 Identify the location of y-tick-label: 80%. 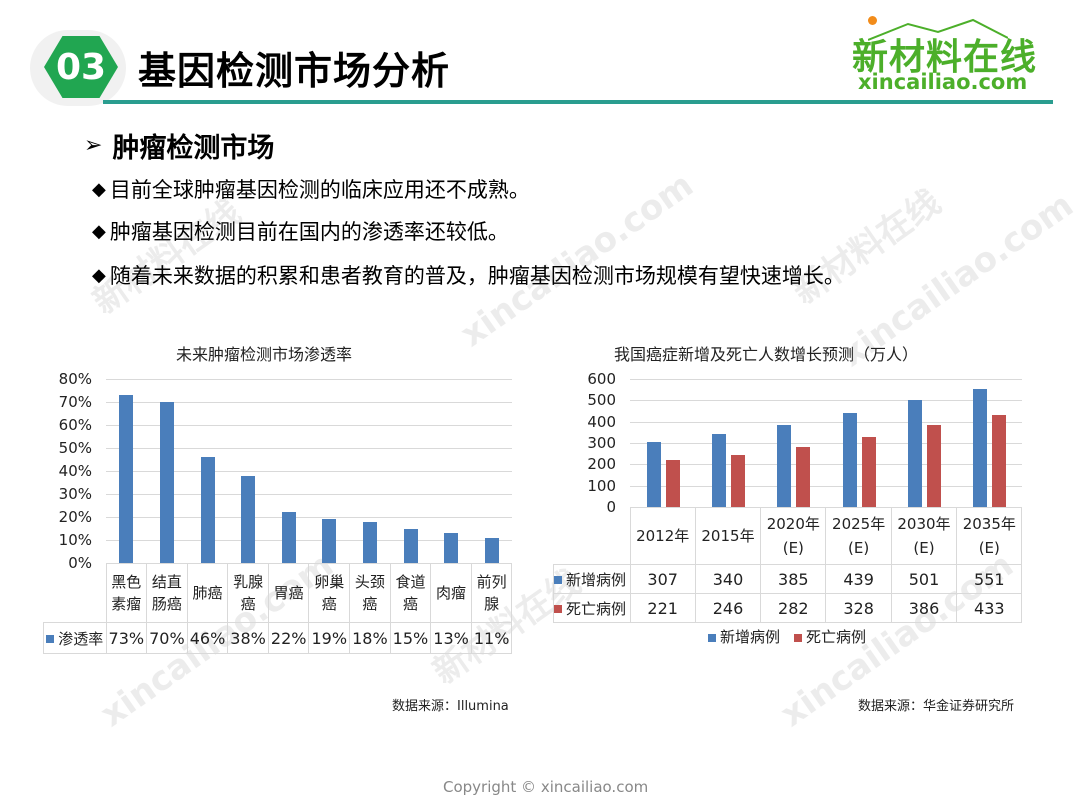
(75, 379).